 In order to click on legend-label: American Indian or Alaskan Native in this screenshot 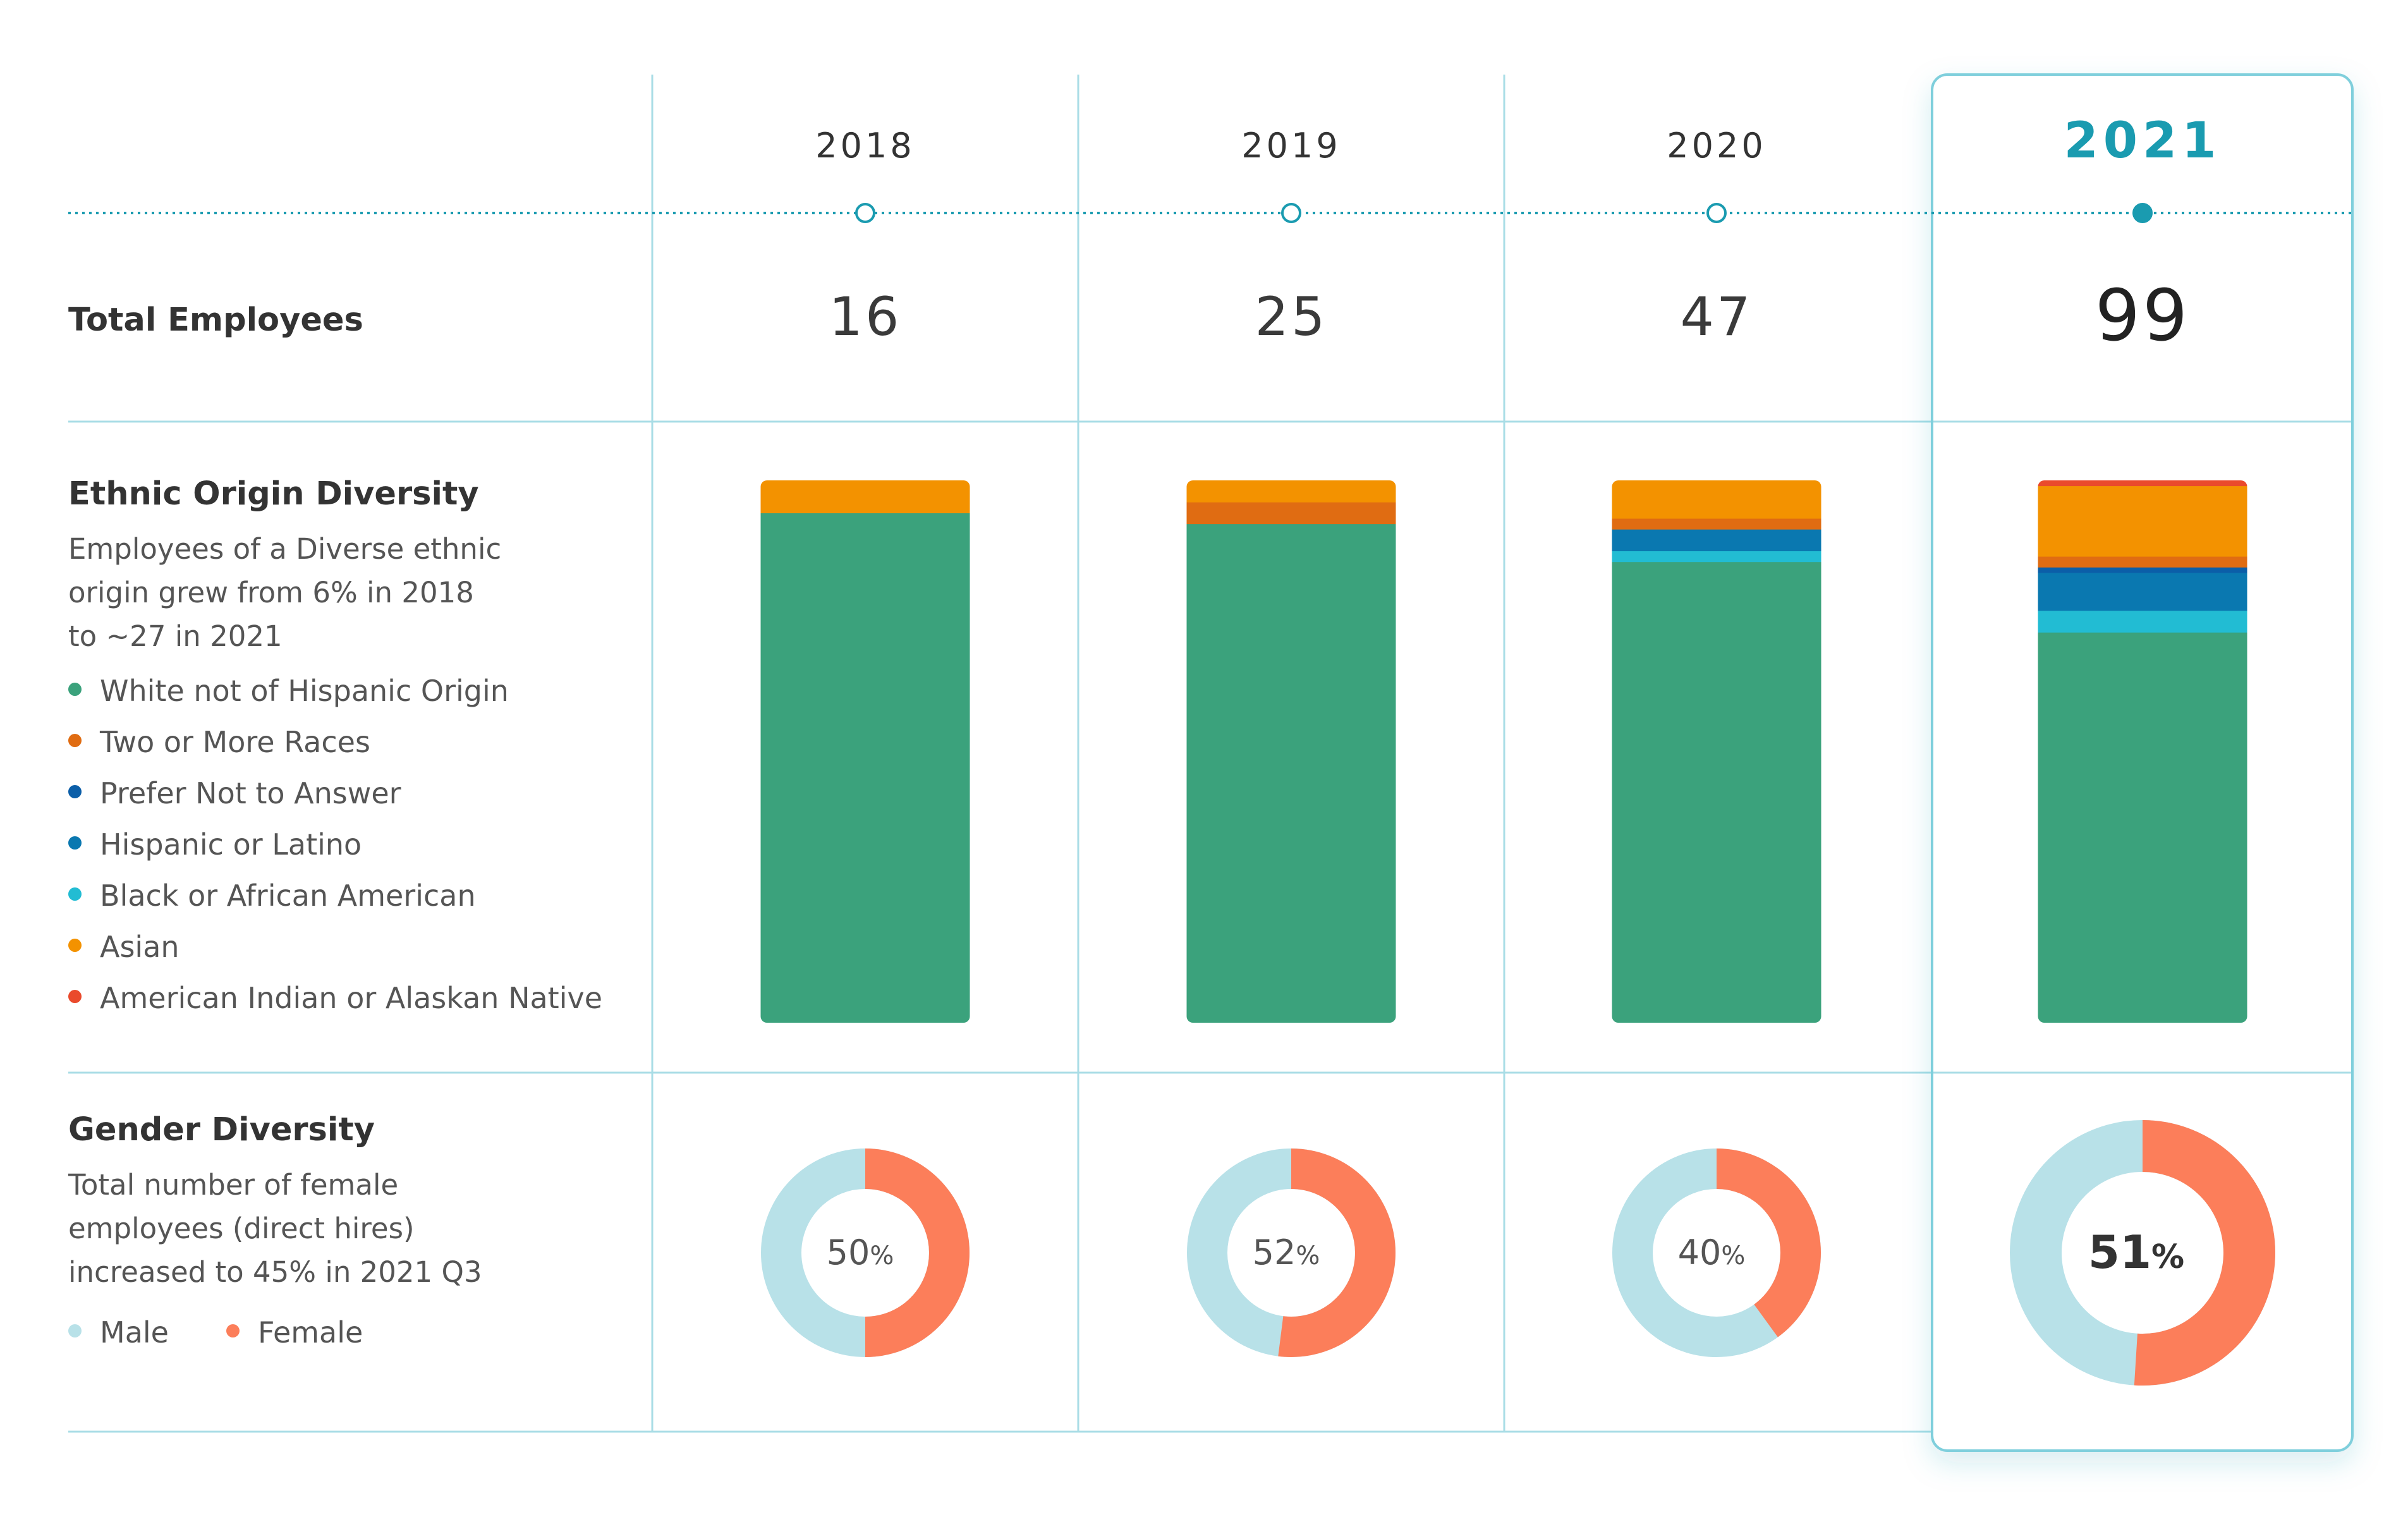, I will do `click(351, 998)`.